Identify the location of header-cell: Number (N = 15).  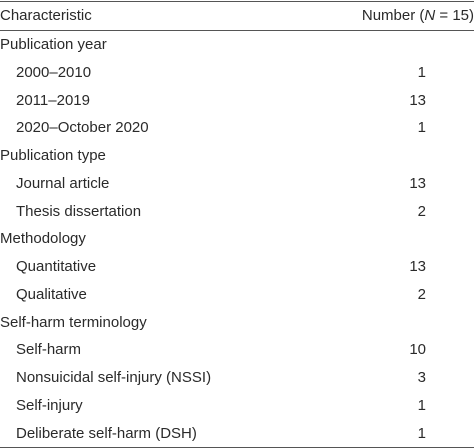
(418, 16).